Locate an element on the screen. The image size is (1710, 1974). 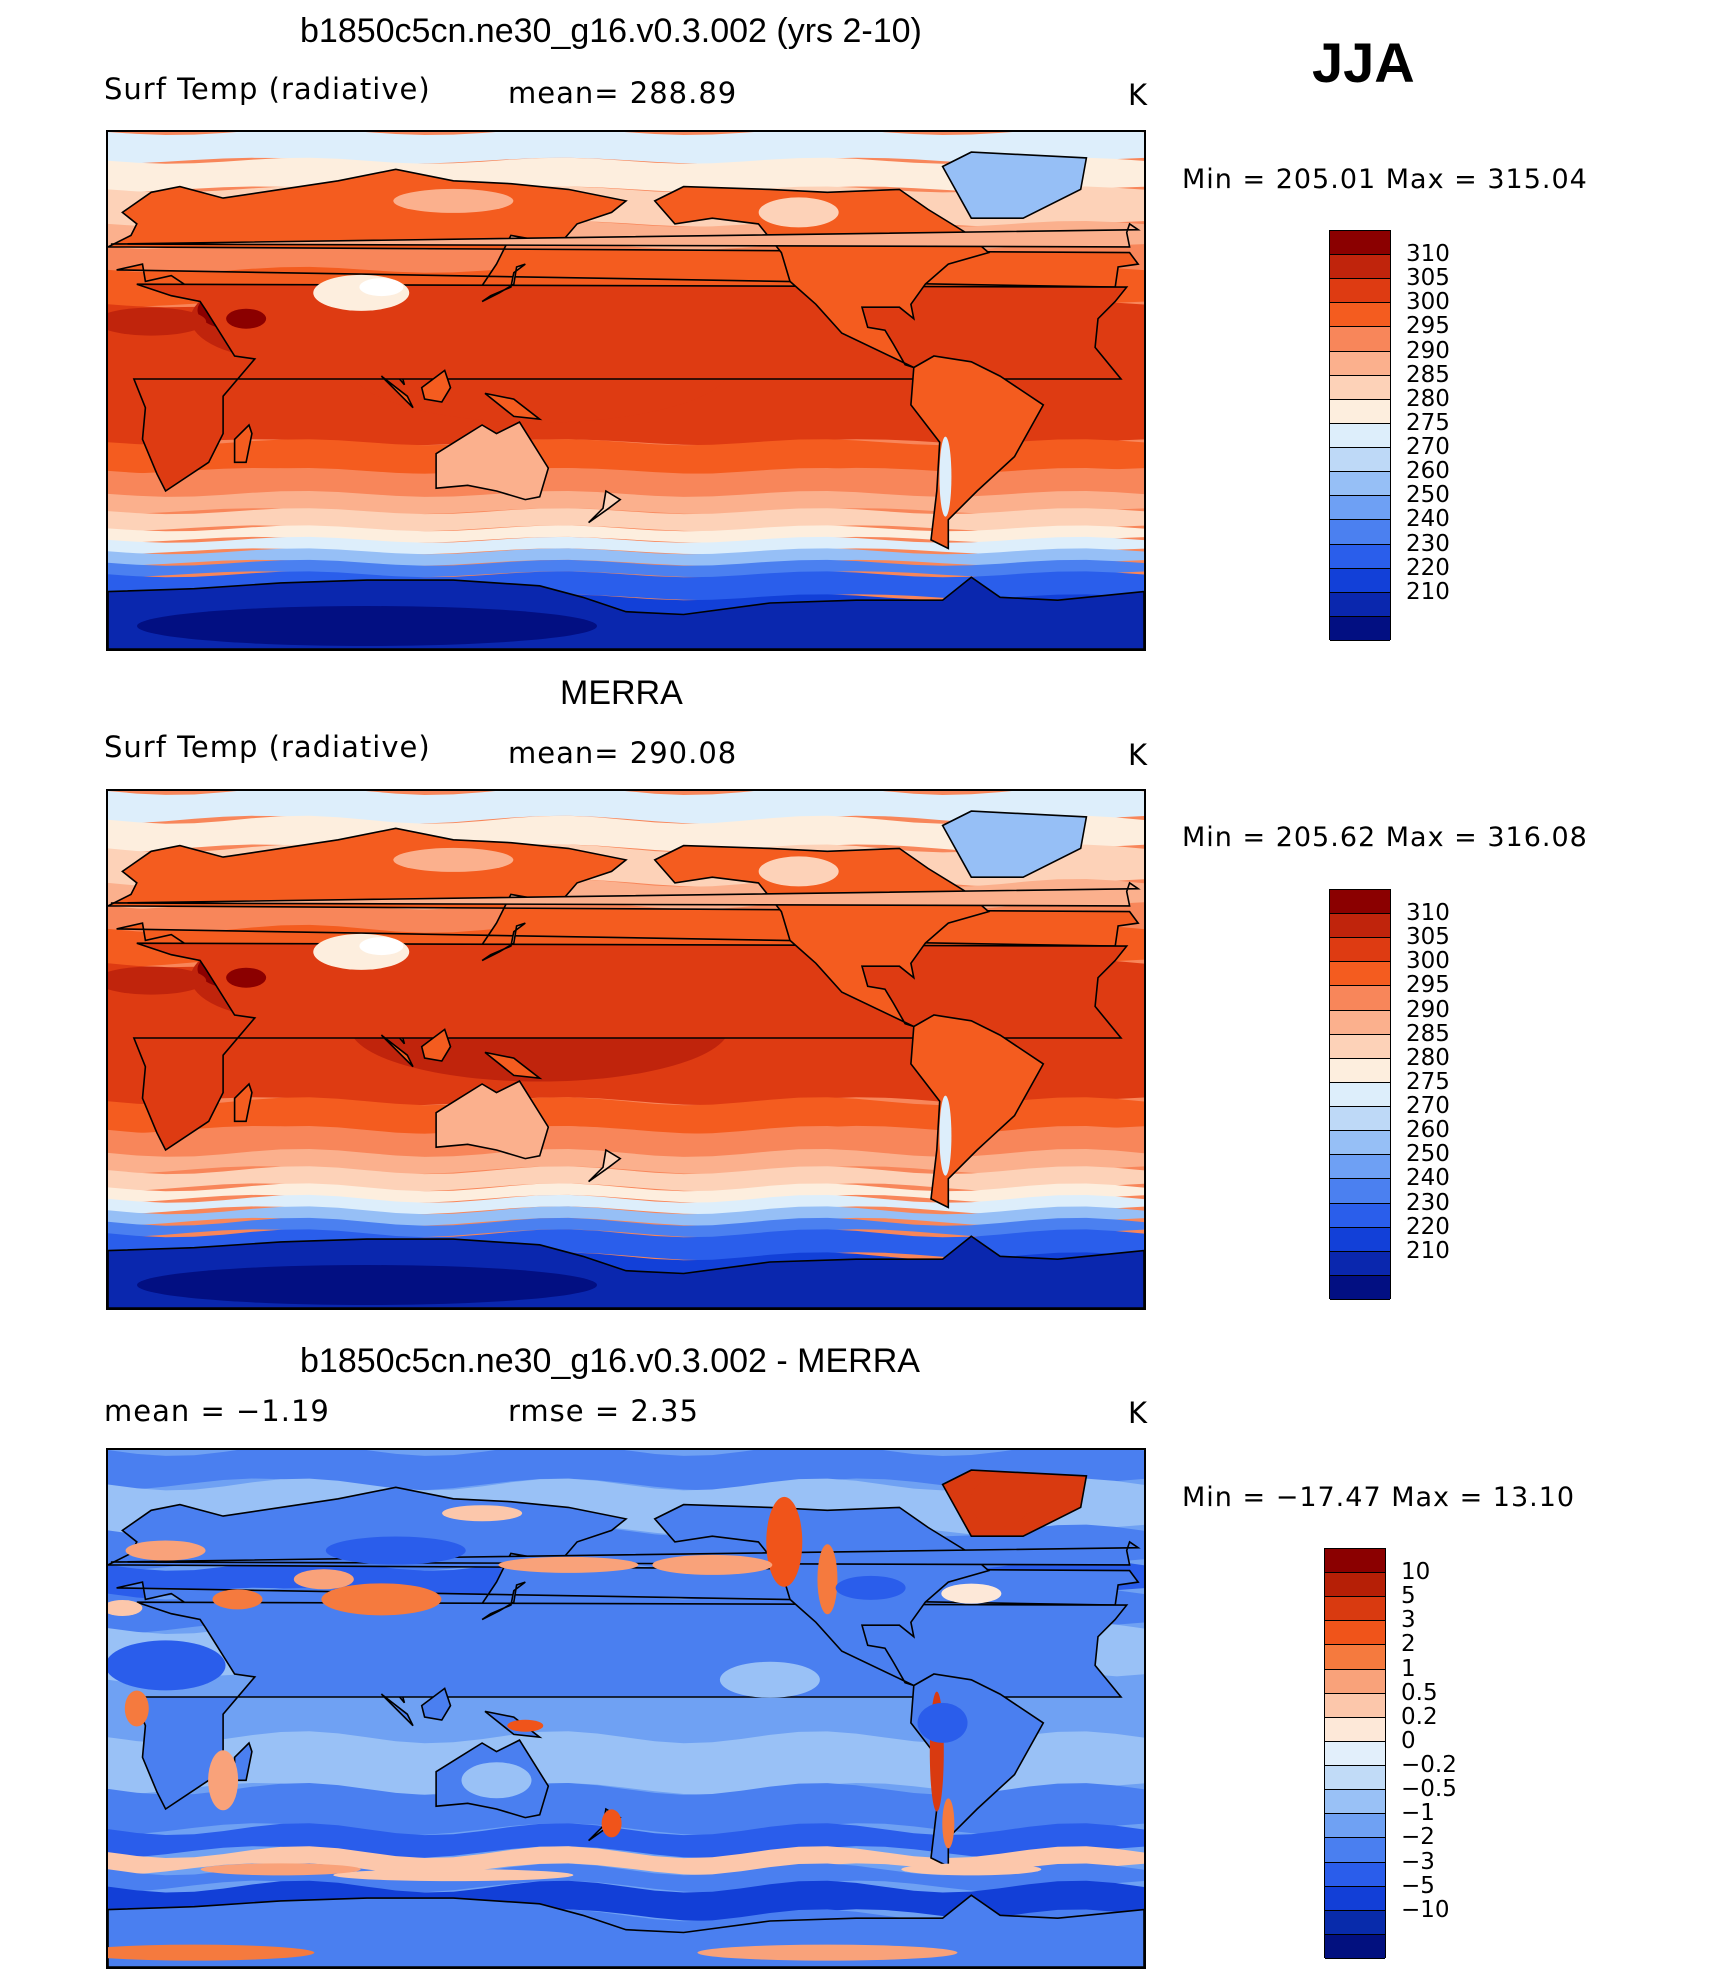
mean-label-model: mean= 288.89 is located at coordinates (623, 93).